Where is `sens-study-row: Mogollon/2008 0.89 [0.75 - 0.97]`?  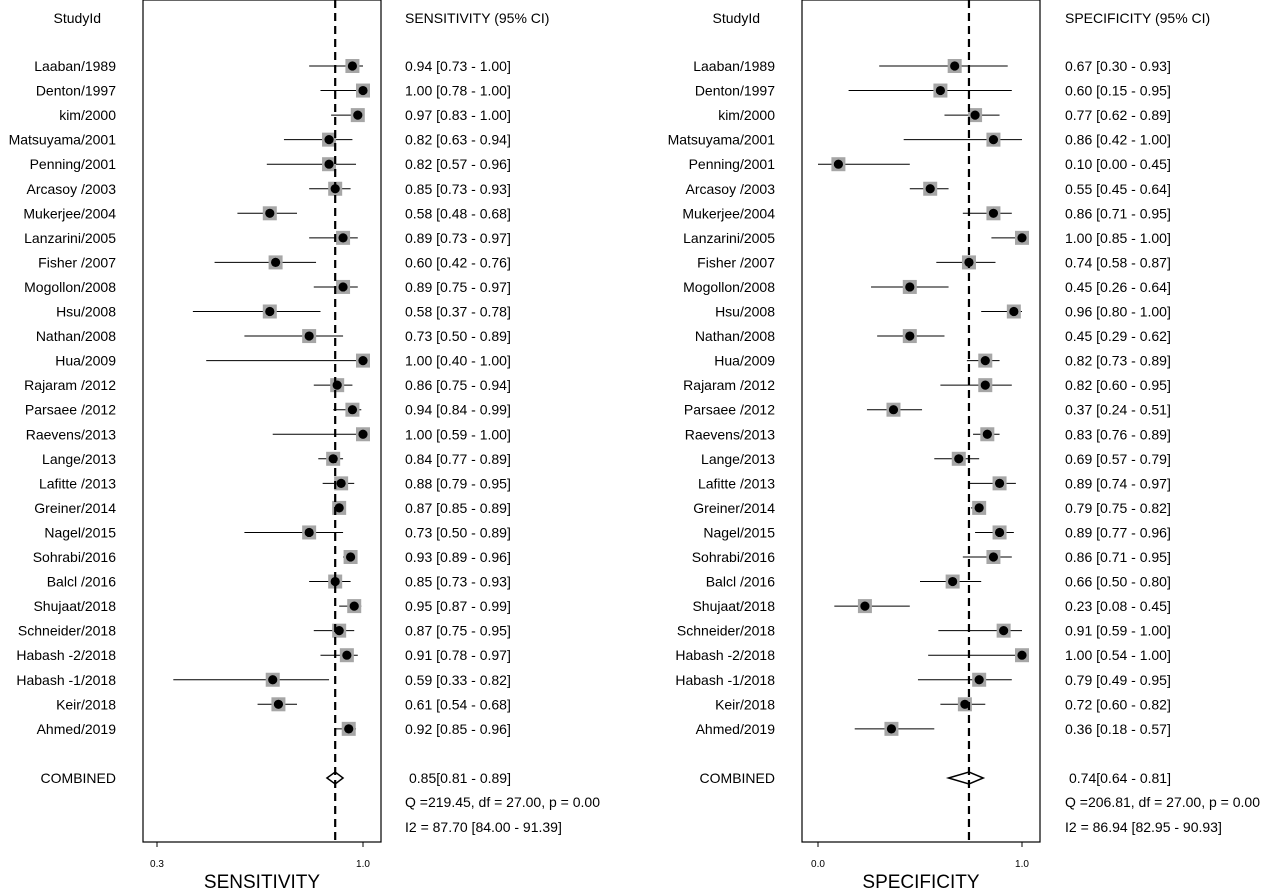 sens-study-row: Mogollon/2008 0.89 [0.75 - 0.97] is located at coordinates (267, 287).